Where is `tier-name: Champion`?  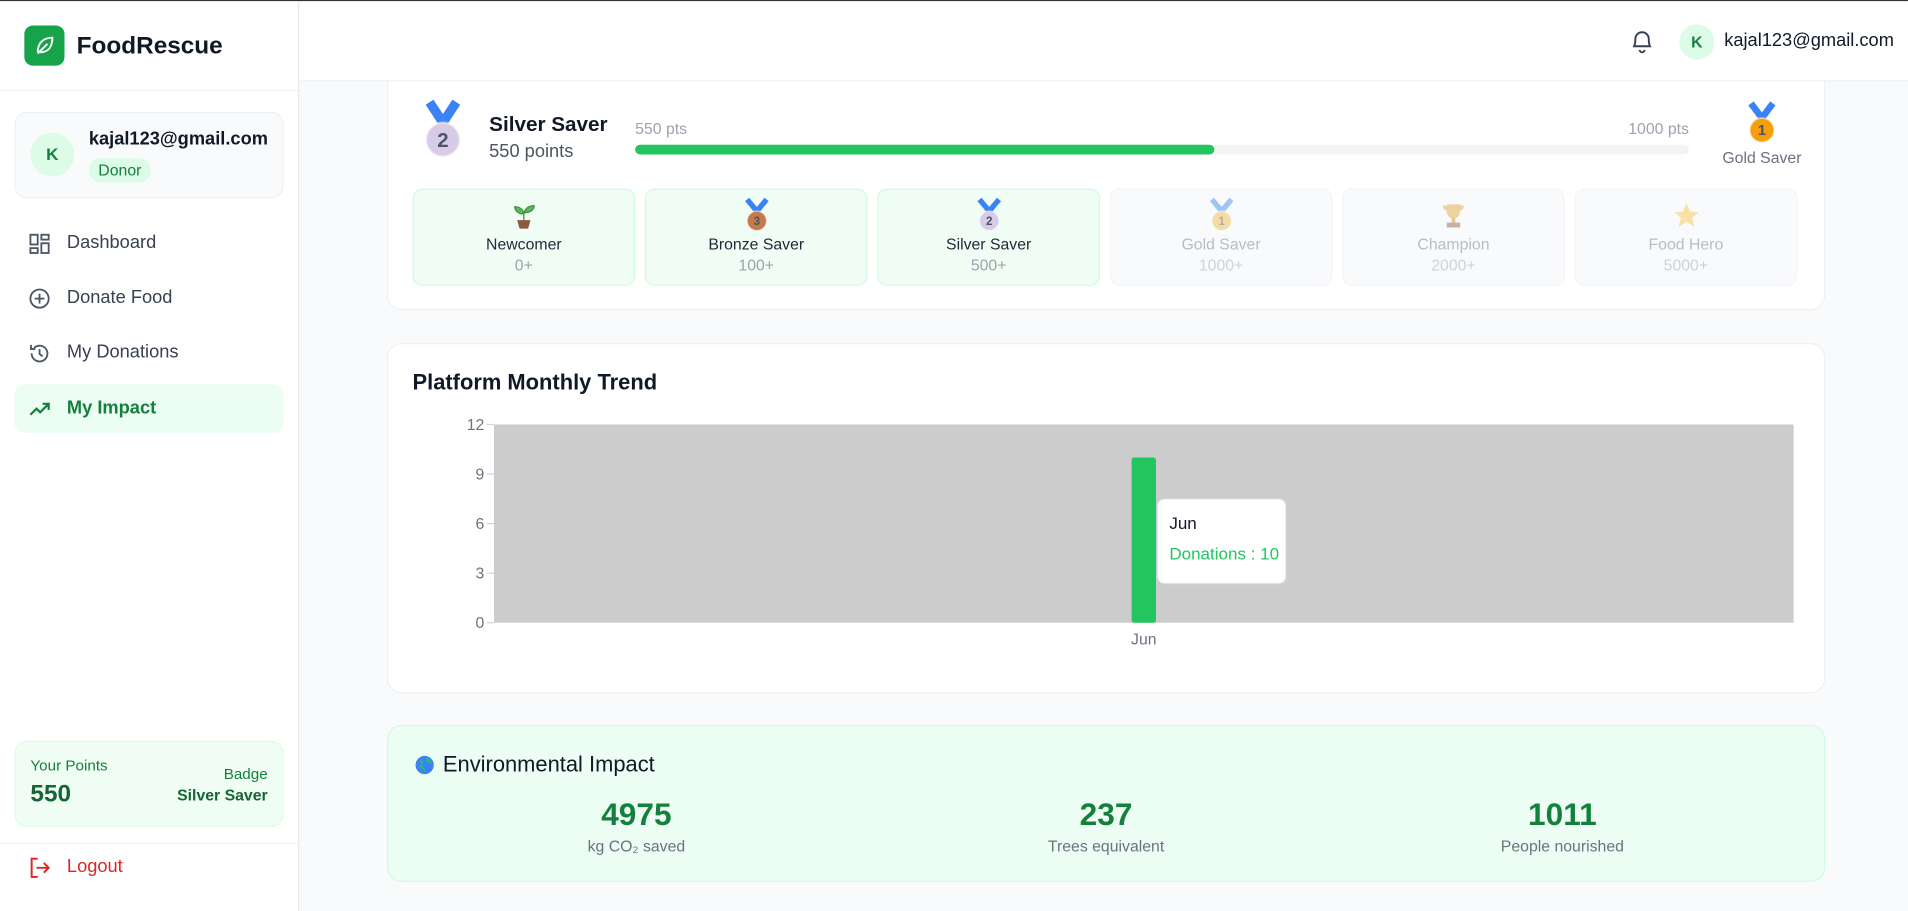 tier-name: Champion is located at coordinates (1453, 244).